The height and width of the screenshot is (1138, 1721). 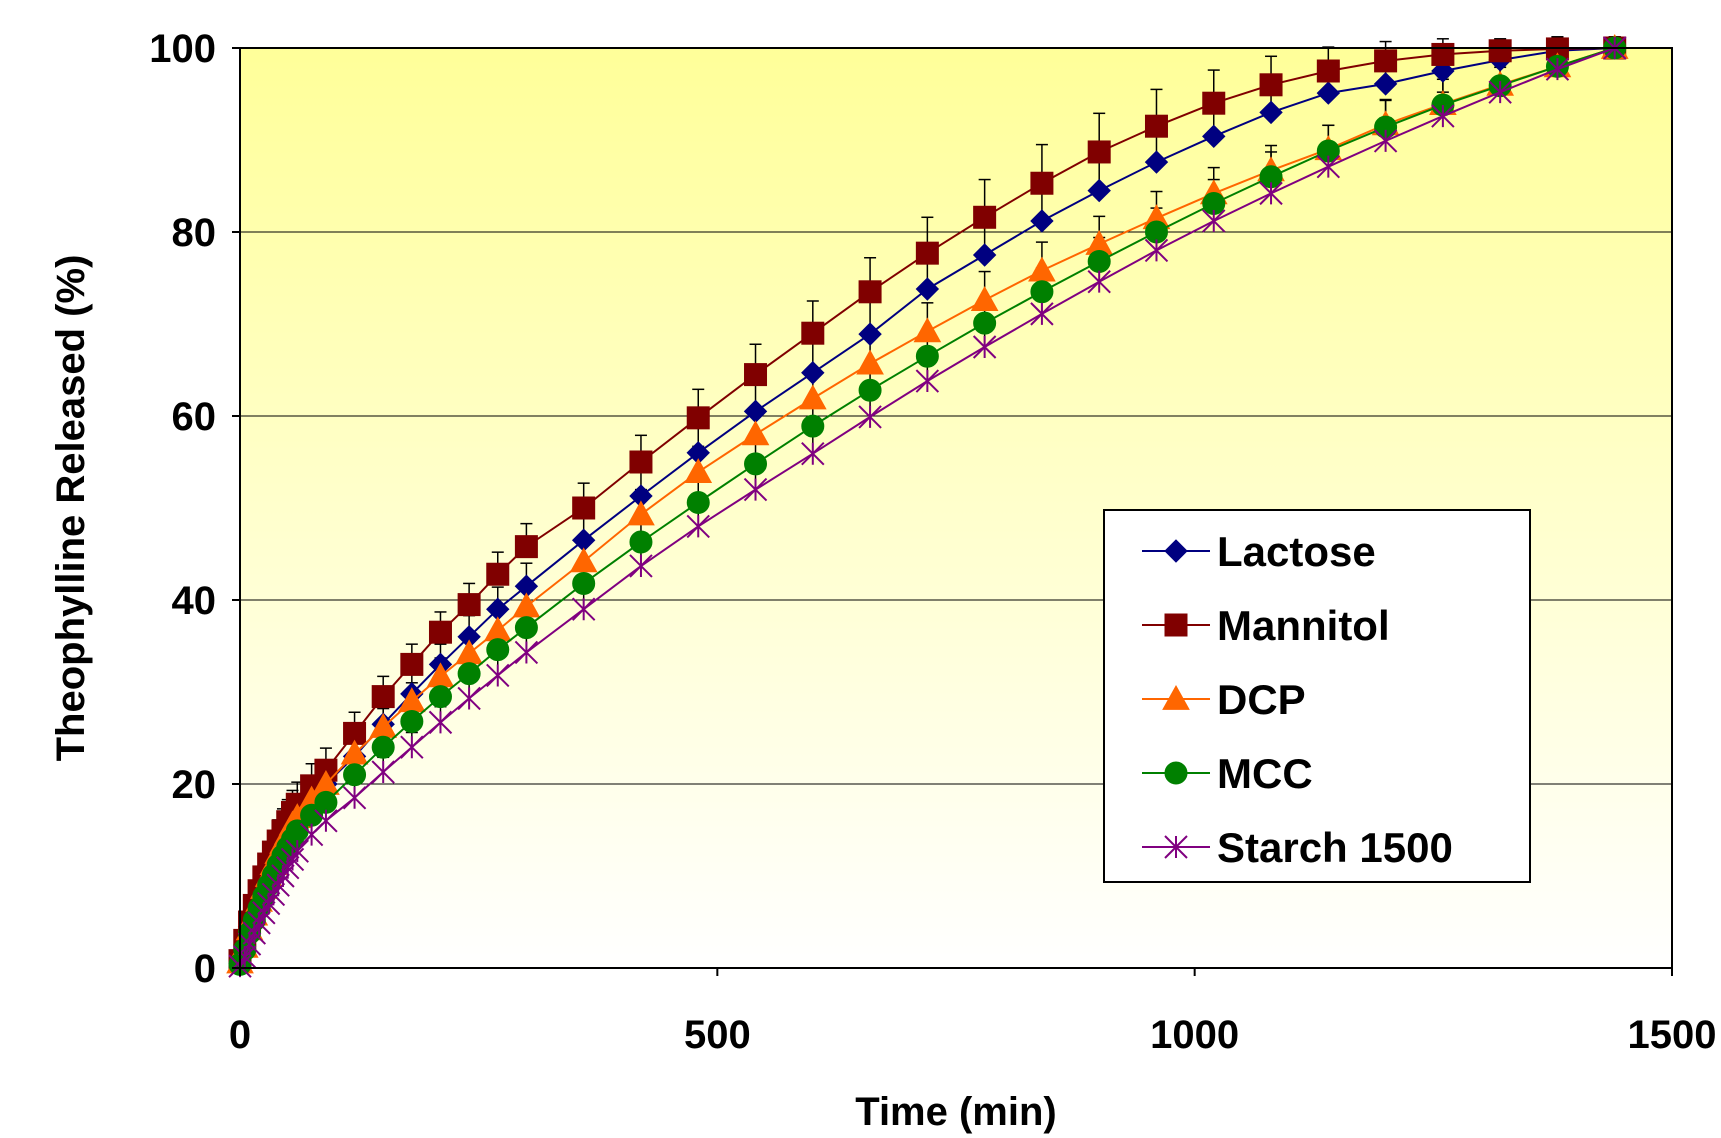 What do you see at coordinates (1296, 551) in the screenshot?
I see `legend-label: Lactose` at bounding box center [1296, 551].